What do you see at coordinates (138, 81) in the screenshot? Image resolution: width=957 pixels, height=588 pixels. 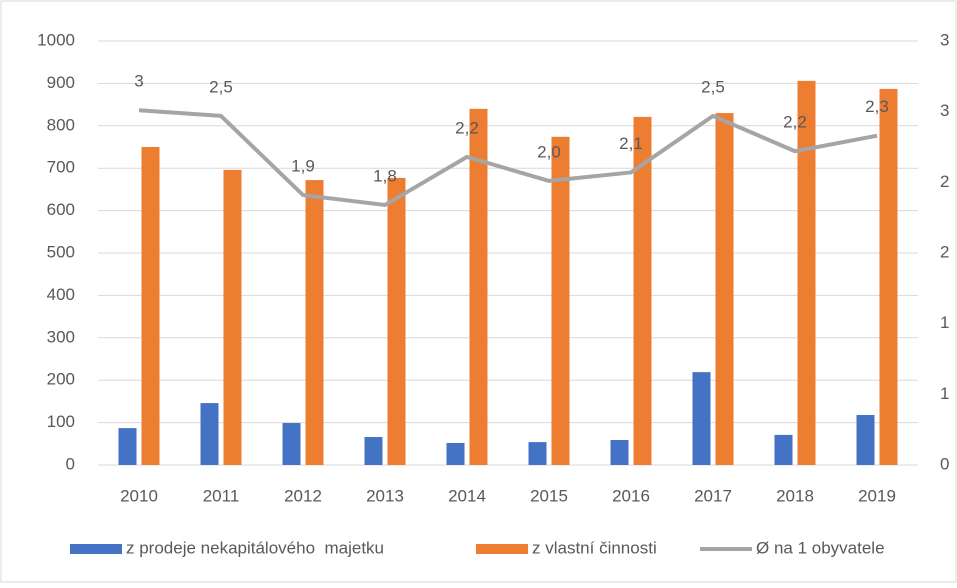 I see `data-label: 3` at bounding box center [138, 81].